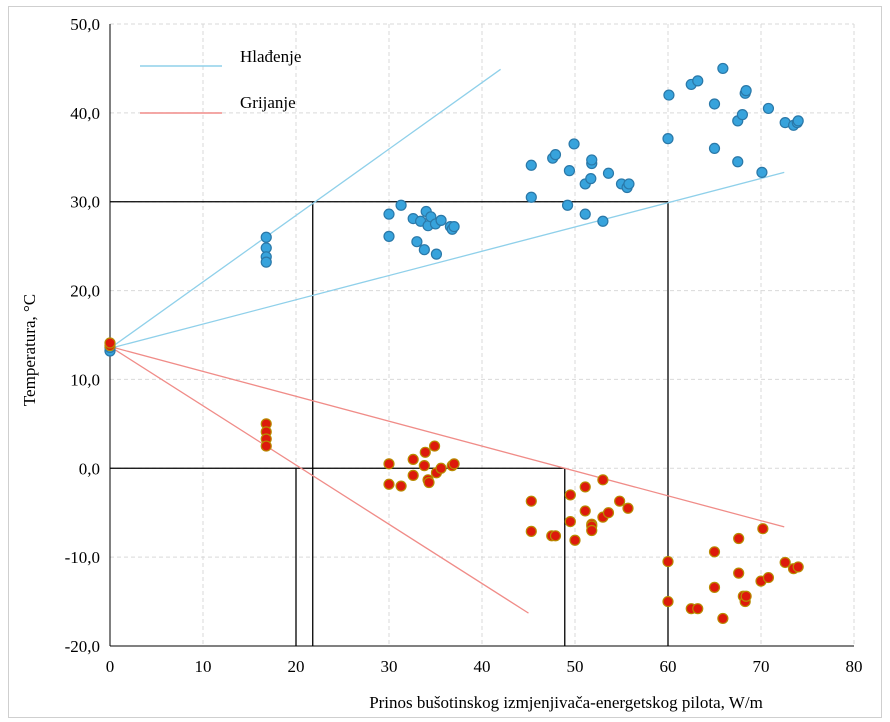  What do you see at coordinates (203, 666) in the screenshot?
I see `x-tick-label: 10` at bounding box center [203, 666].